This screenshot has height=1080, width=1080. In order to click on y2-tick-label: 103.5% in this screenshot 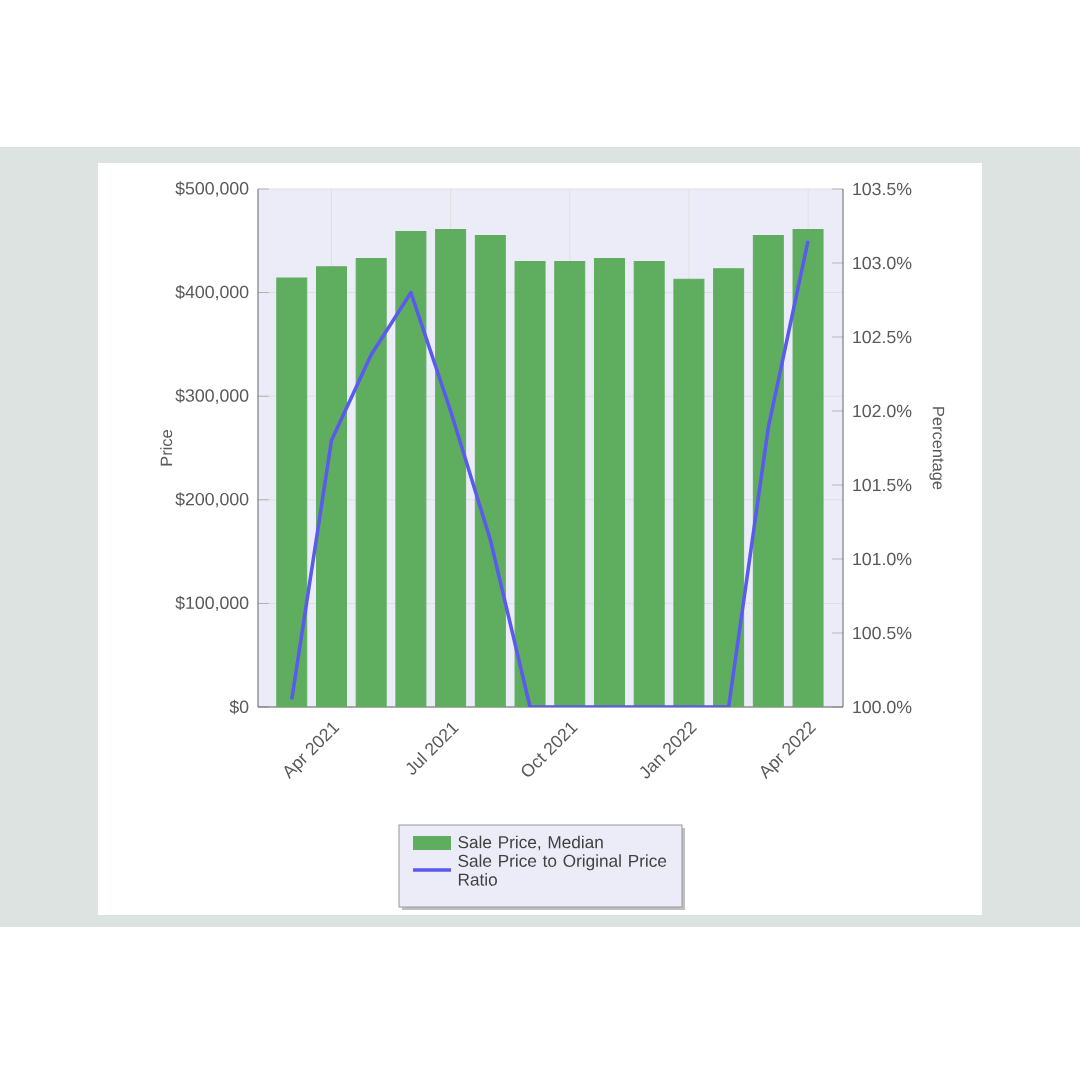, I will do `click(882, 189)`.